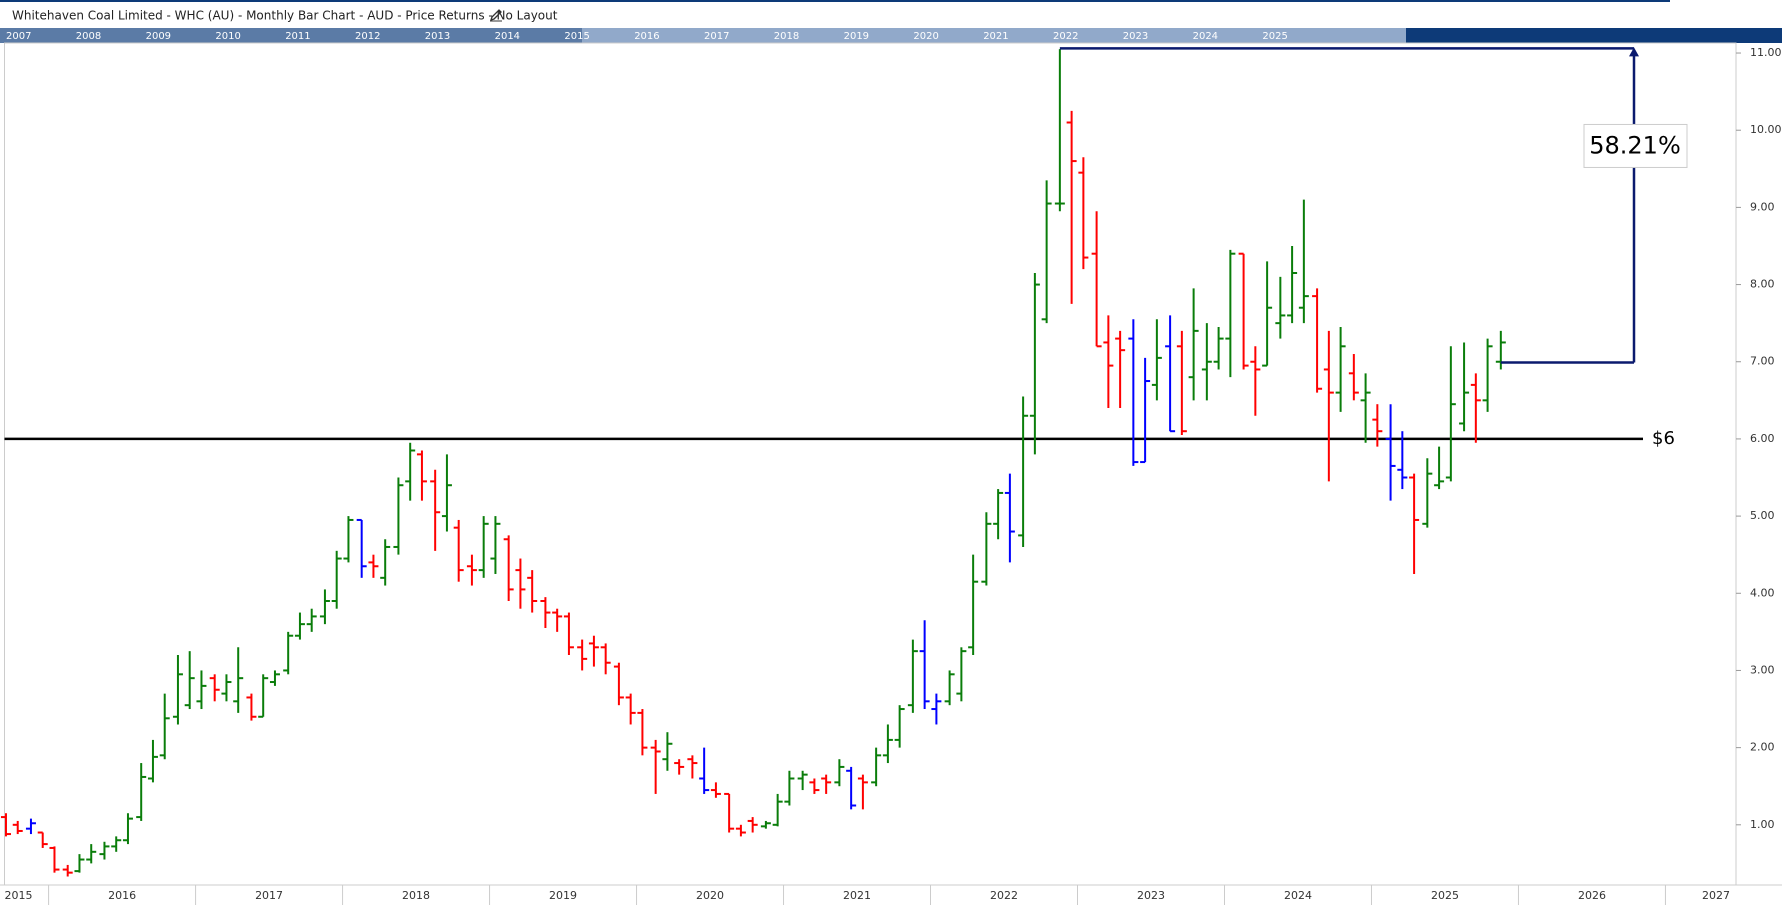  I want to click on measure-label: 58.21%, so click(1635, 145).